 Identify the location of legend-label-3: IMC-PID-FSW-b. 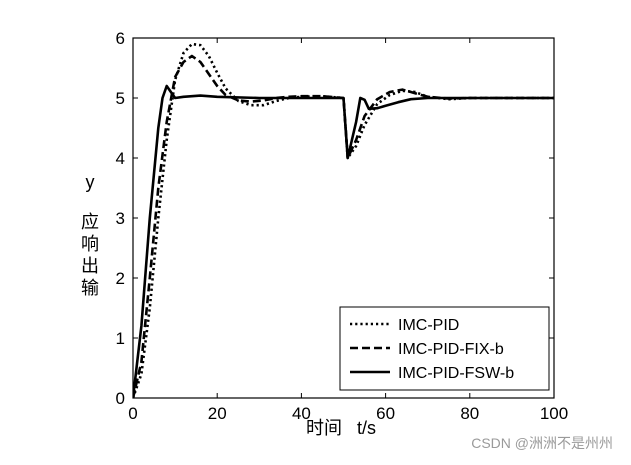
(456, 373).